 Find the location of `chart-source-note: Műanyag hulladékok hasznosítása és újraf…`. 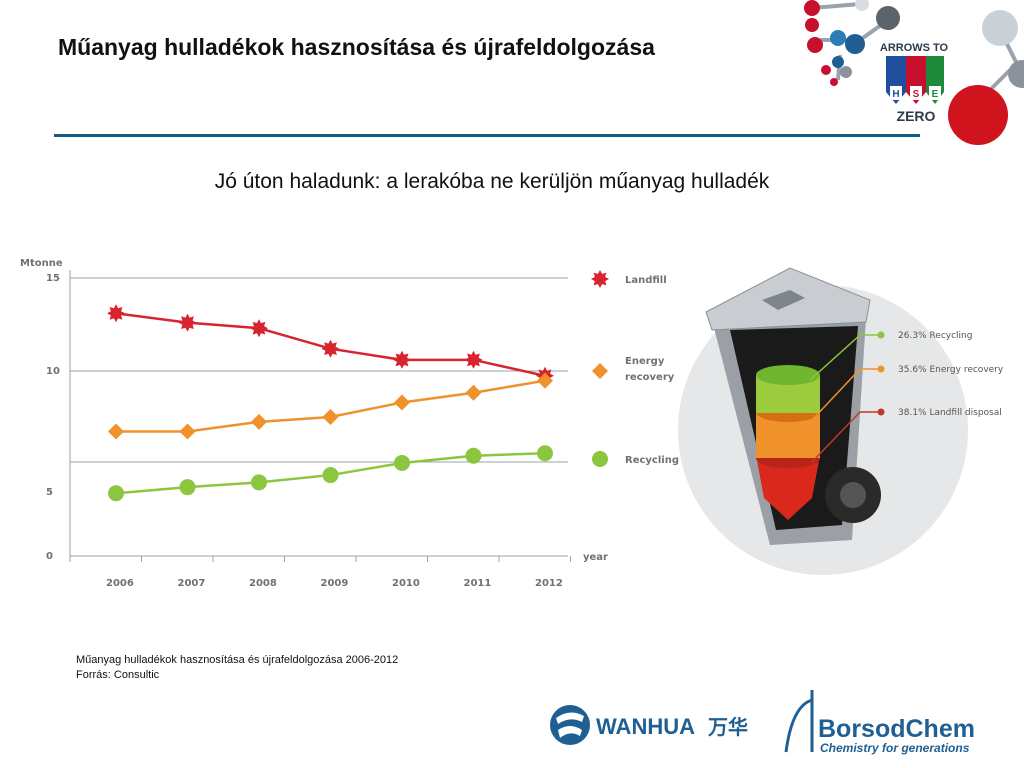

chart-source-note: Műanyag hulladékok hasznosítása és újraf… is located at coordinates (237, 668).